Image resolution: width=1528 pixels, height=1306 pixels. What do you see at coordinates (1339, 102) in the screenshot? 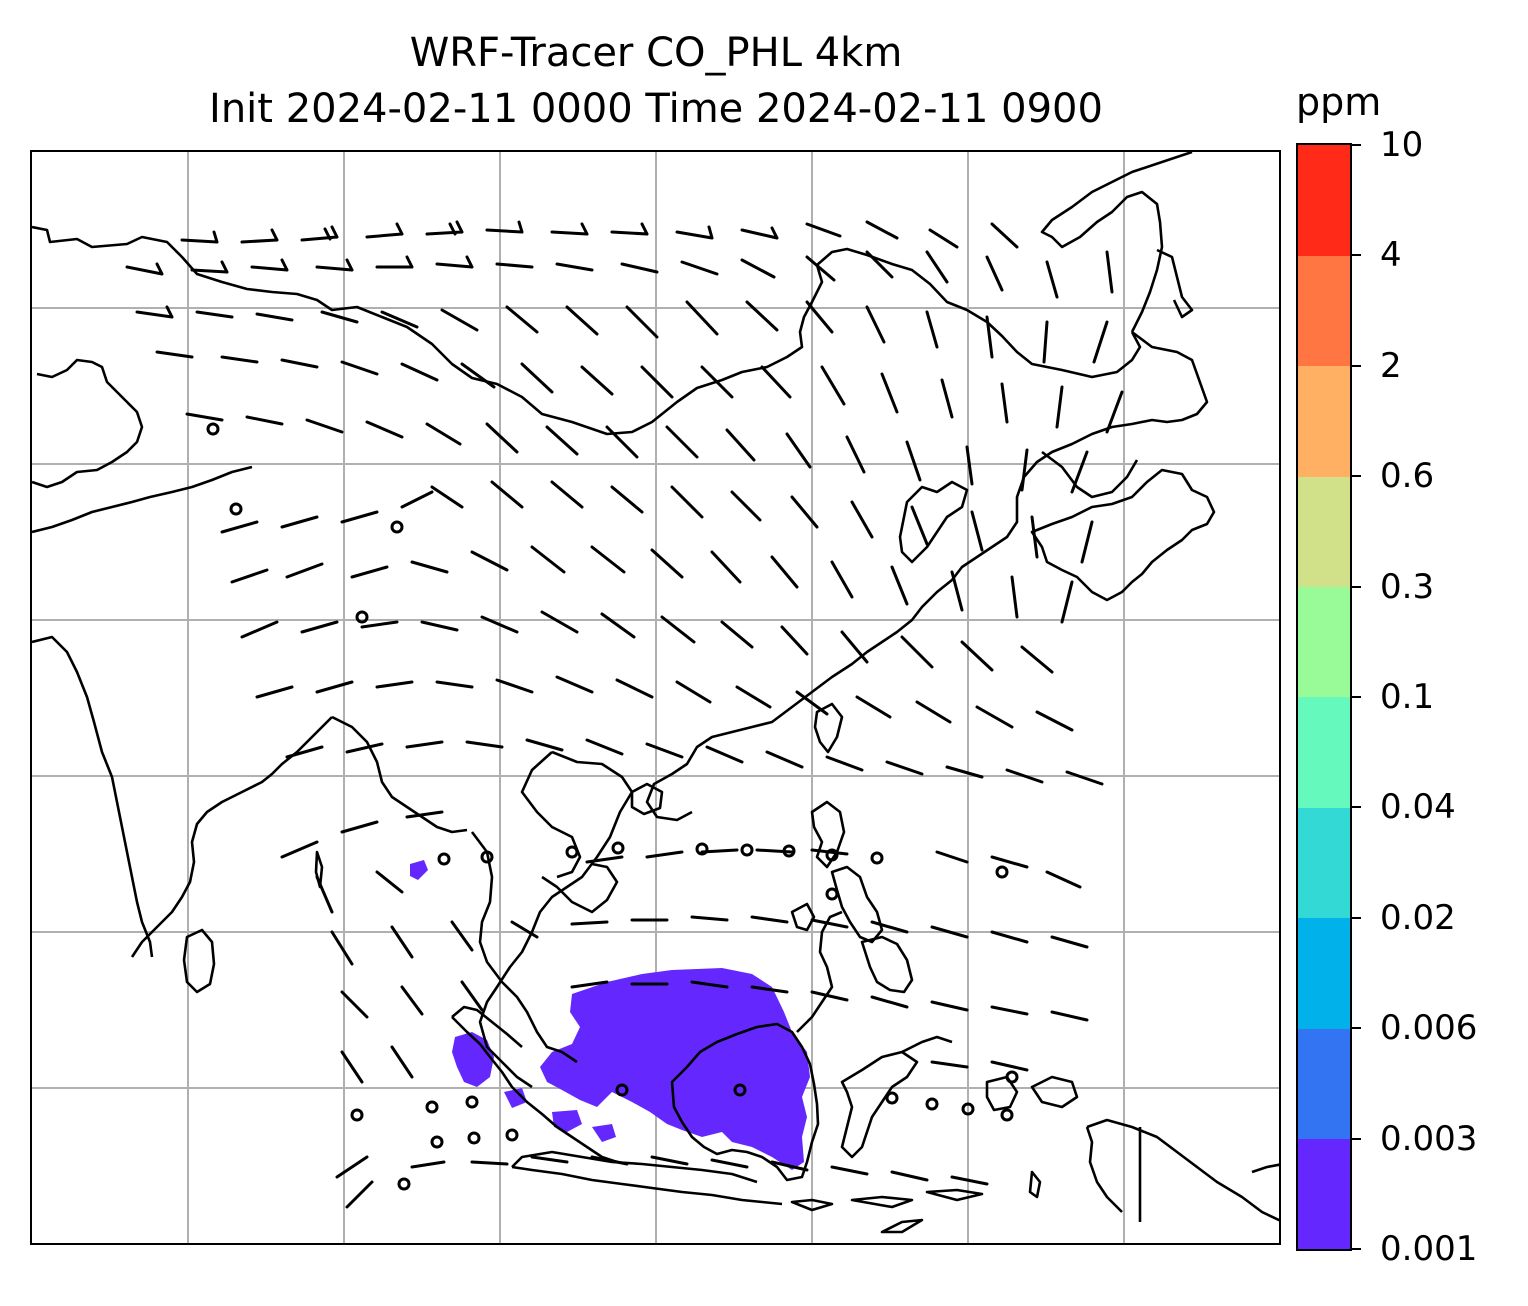
I see `colorbar-unit-label: ppm` at bounding box center [1339, 102].